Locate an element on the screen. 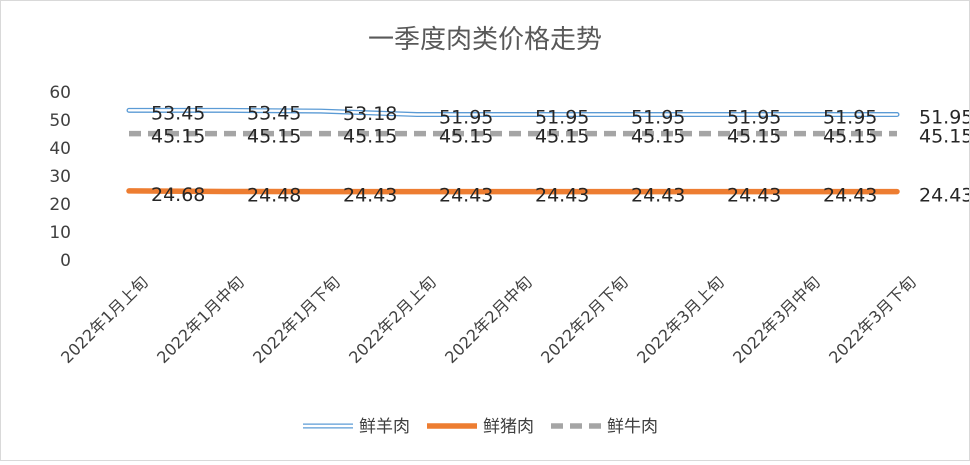  series-line is located at coordinates (513, 191).